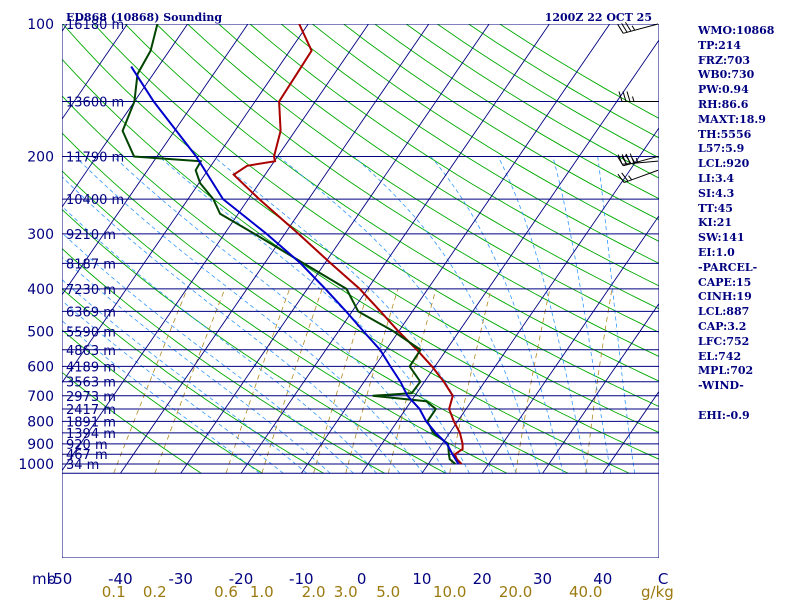 This screenshot has width=800, height=600. I want to click on height-label: 2973 m, so click(91, 397).